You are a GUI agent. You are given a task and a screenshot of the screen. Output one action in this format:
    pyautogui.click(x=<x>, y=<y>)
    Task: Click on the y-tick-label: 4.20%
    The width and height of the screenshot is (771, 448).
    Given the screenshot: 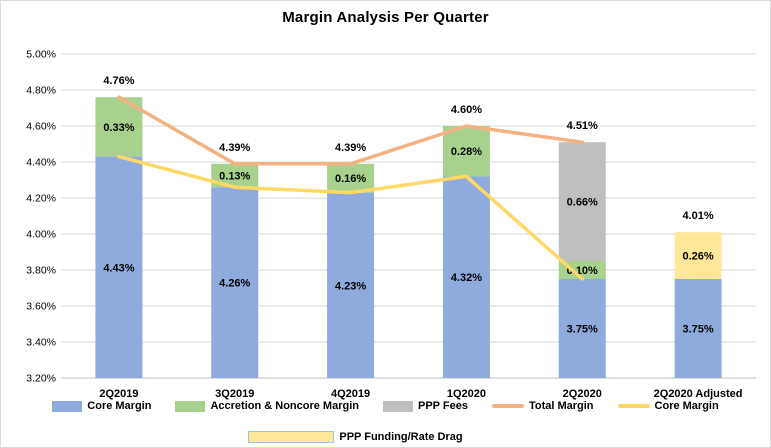 What is the action you would take?
    pyautogui.click(x=41, y=199)
    